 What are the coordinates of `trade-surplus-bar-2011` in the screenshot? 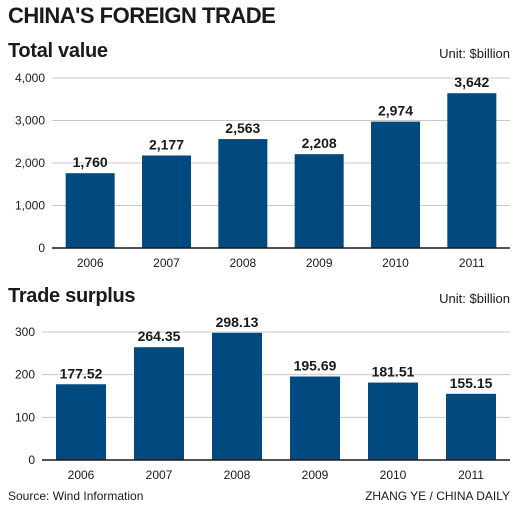 It's located at (471, 426).